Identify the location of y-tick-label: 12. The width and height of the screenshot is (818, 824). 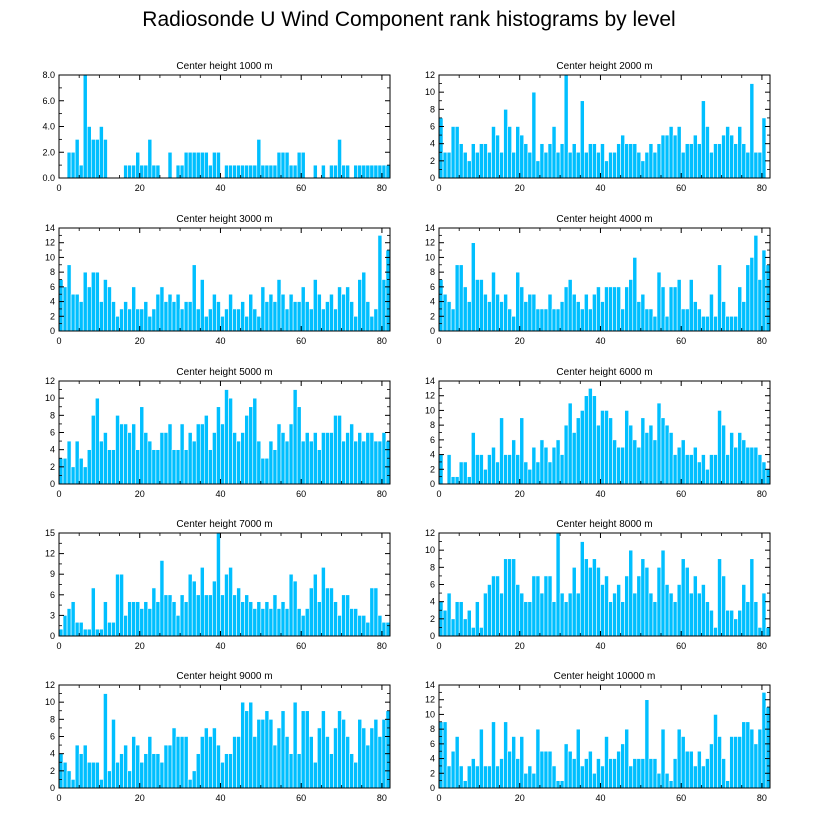
(50, 685).